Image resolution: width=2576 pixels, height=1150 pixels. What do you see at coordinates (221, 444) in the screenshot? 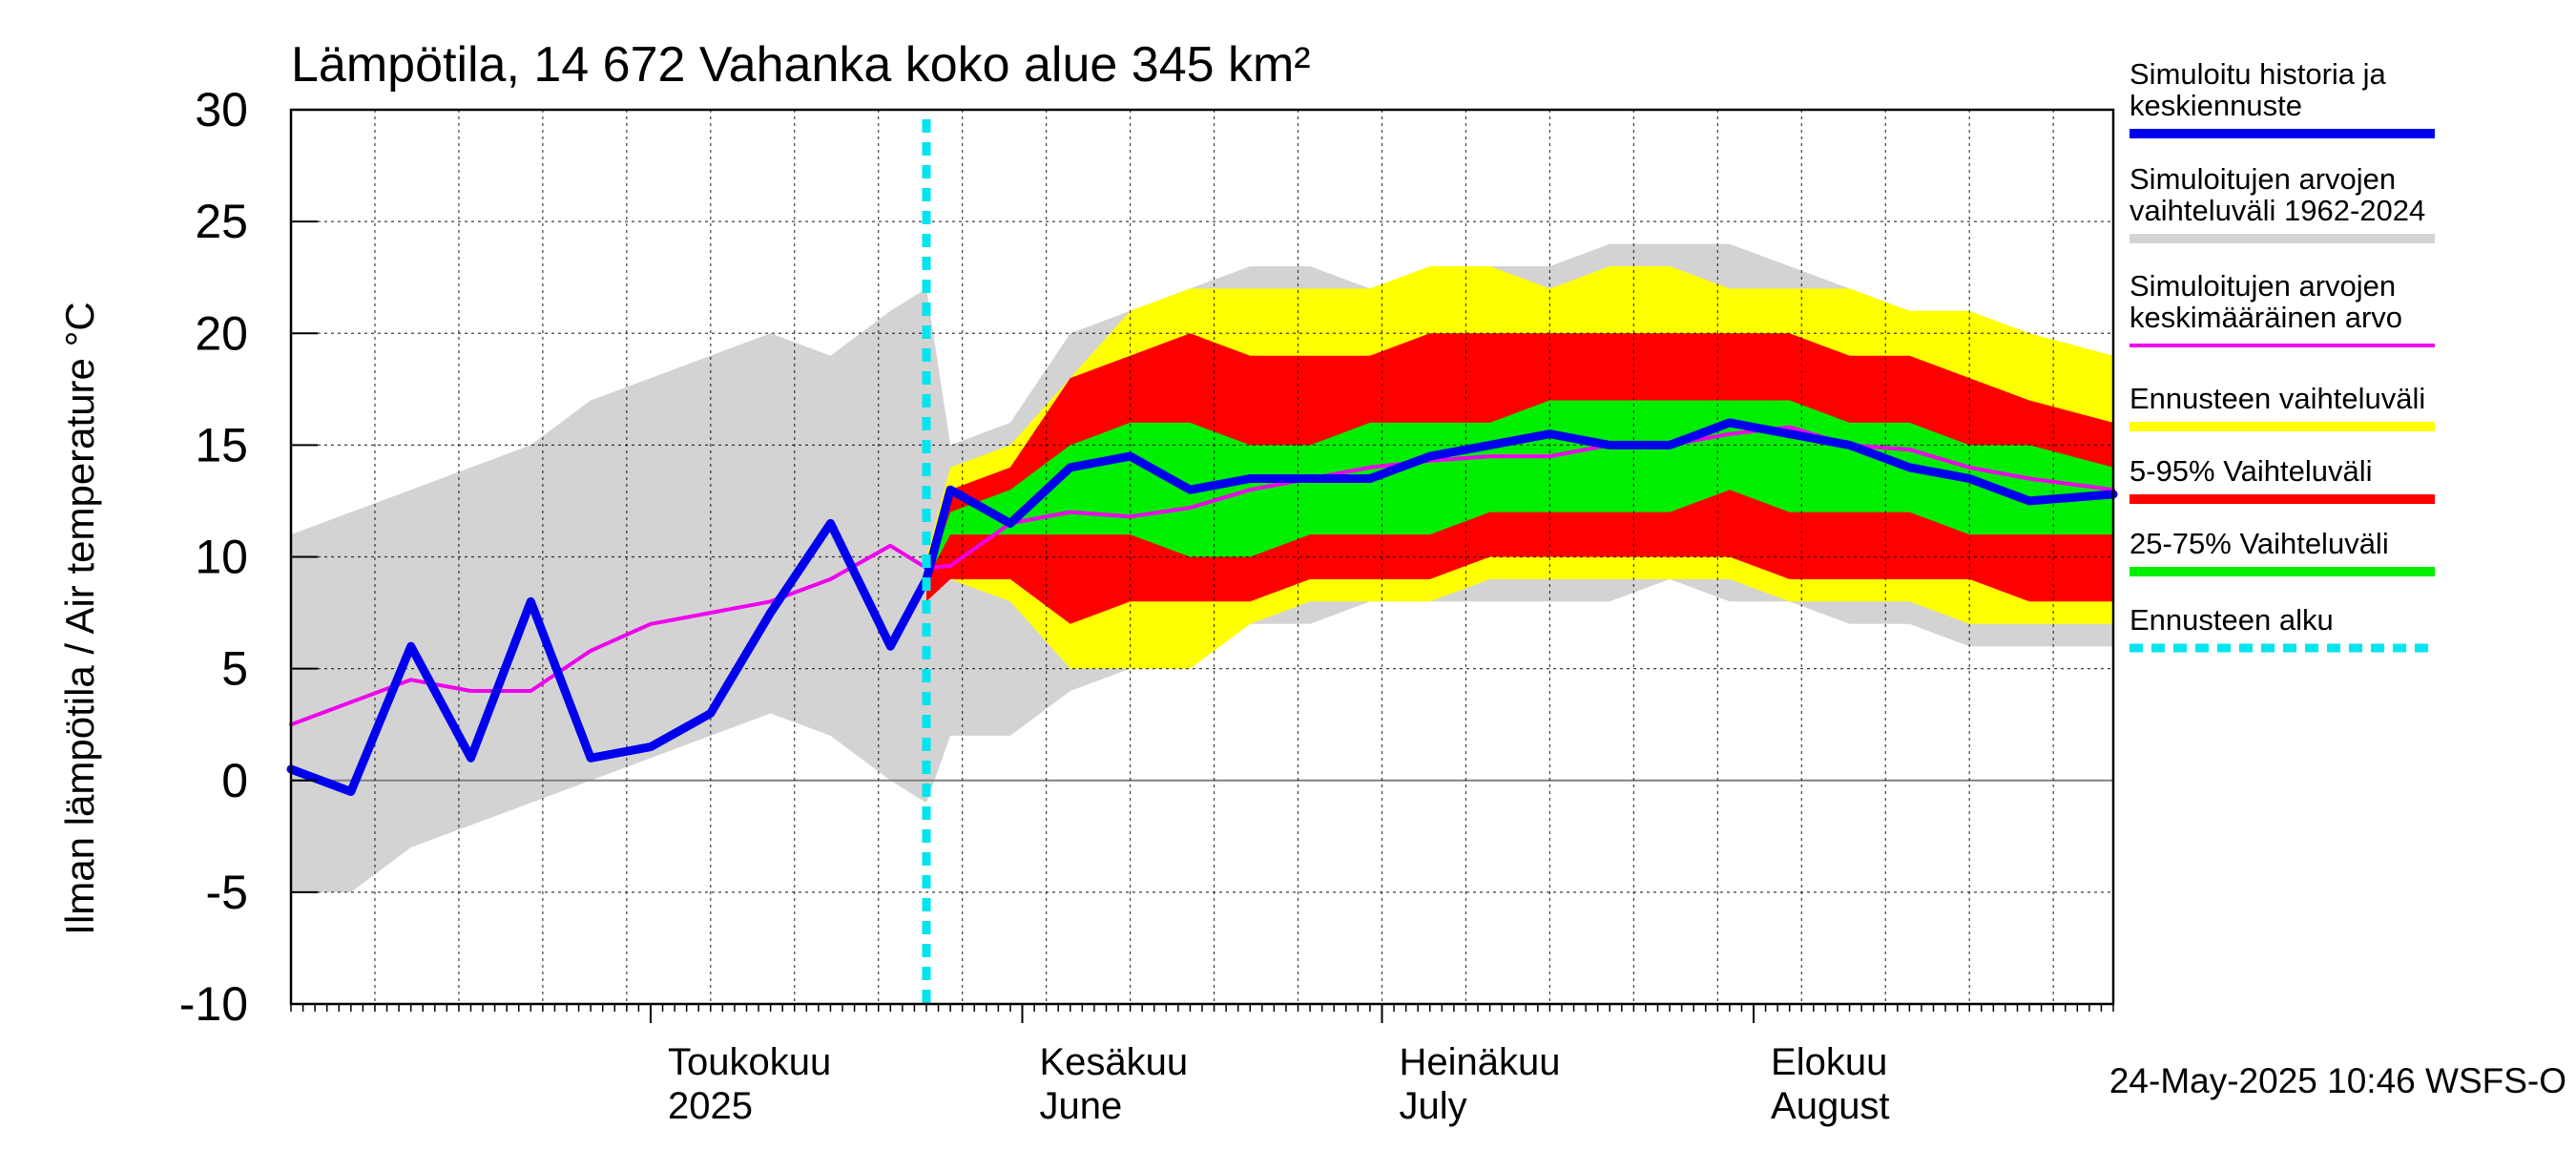
I see `y-tick-label: 15` at bounding box center [221, 444].